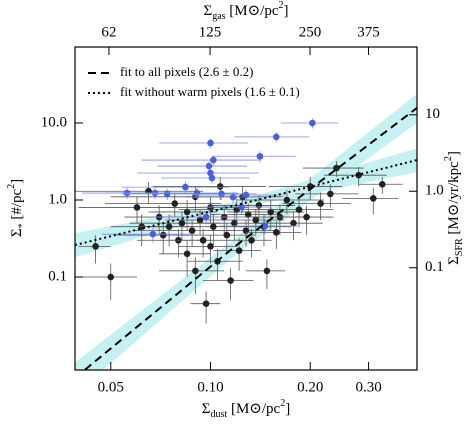  What do you see at coordinates (253, 409) in the screenshot?
I see `x-axis-label-part: [M⊙/pc` at bounding box center [253, 409].